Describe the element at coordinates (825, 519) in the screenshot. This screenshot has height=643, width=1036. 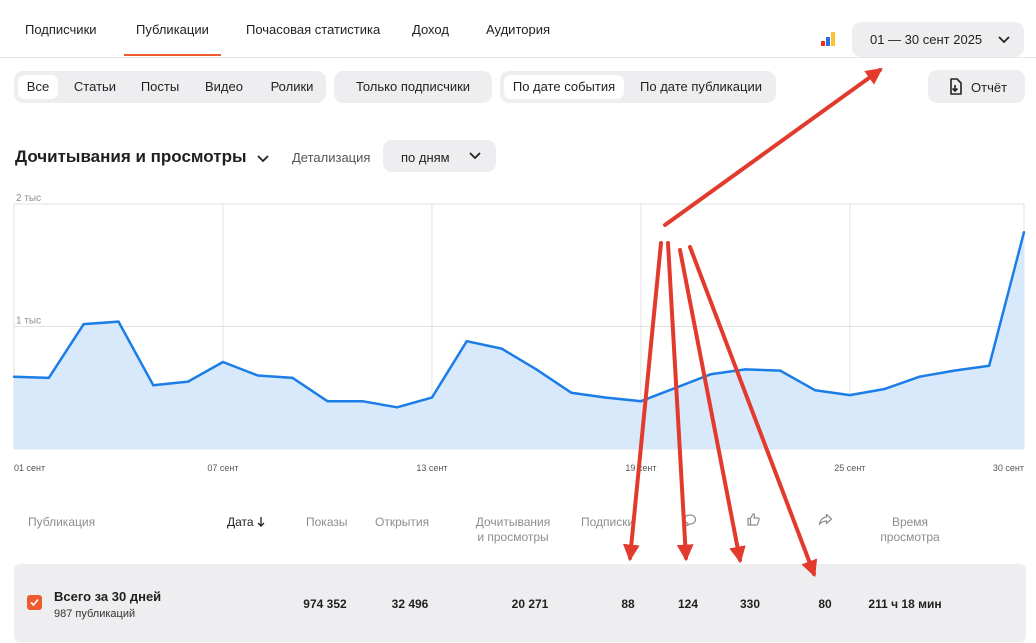
I see `share-icon` at that location.